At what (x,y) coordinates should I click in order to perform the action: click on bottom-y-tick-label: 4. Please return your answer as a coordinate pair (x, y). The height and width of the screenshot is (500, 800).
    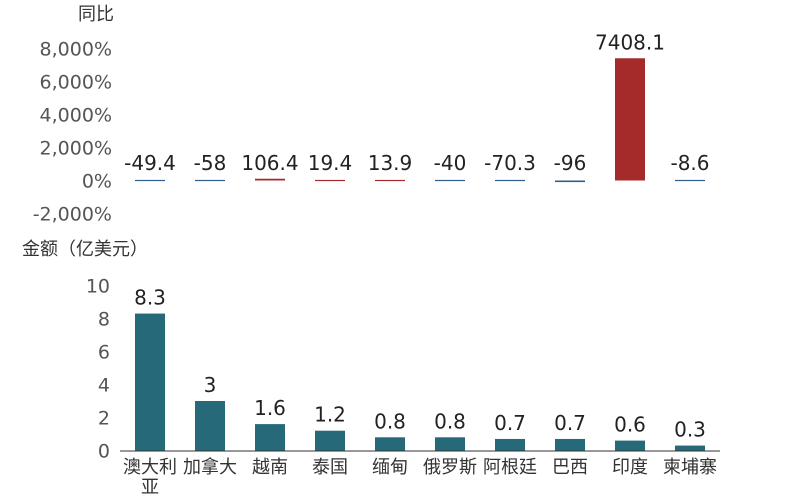
    Looking at the image, I should click on (104, 386).